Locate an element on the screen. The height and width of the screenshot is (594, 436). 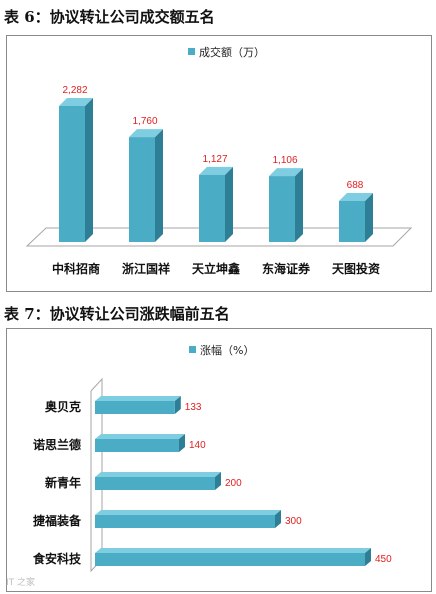
chart-1-data-label: 688 is located at coordinates (355, 185).